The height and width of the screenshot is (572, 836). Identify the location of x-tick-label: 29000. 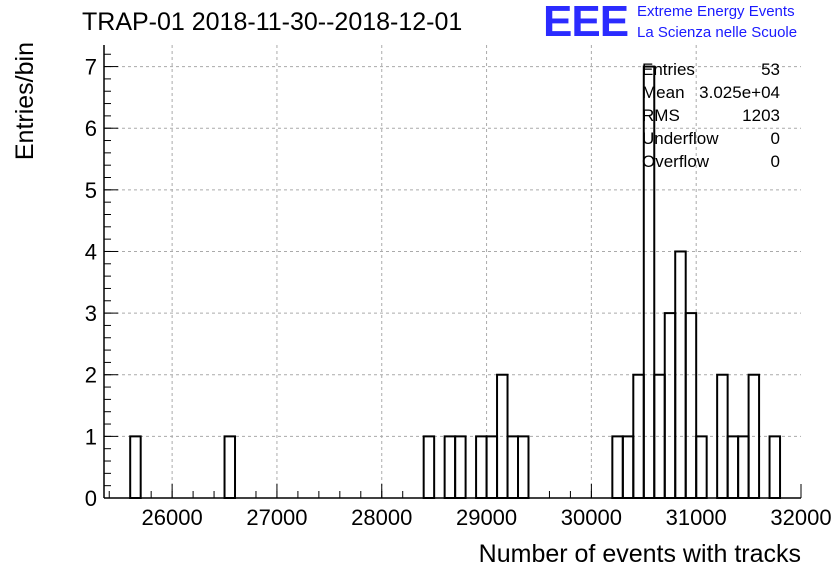
(486, 517).